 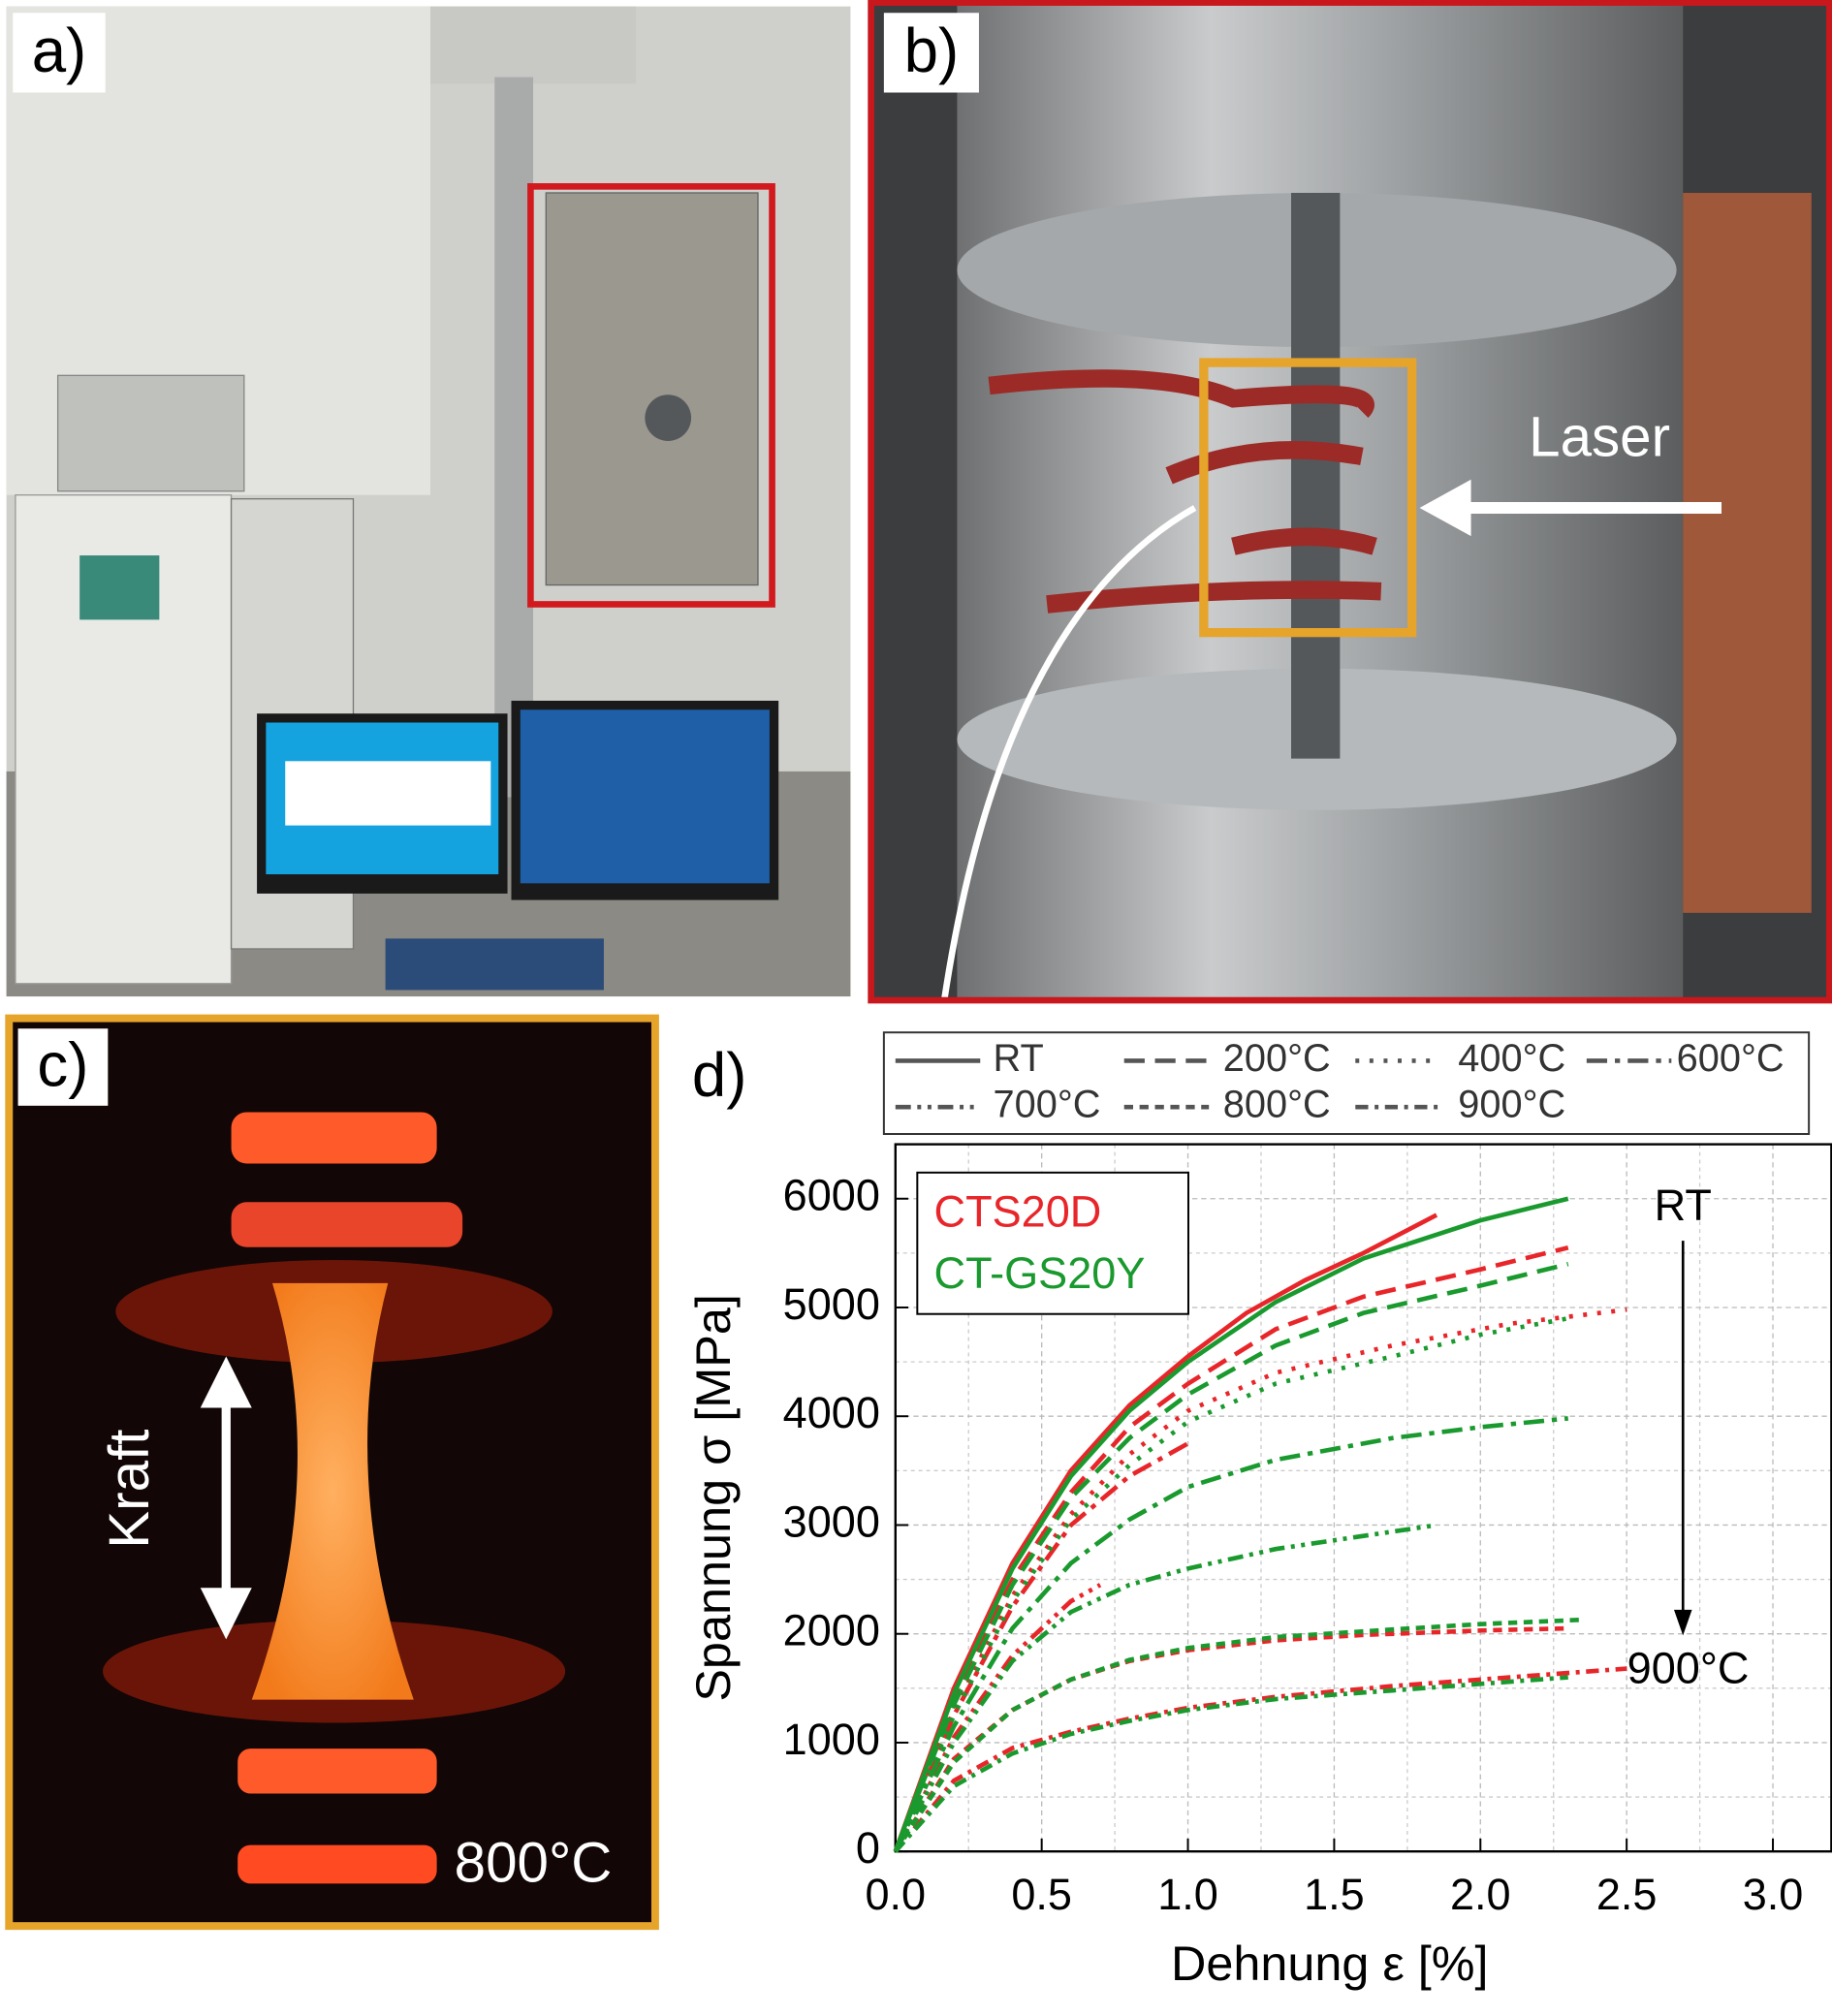 What do you see at coordinates (1511, 1105) in the screenshot?
I see `legend-label: 900°C` at bounding box center [1511, 1105].